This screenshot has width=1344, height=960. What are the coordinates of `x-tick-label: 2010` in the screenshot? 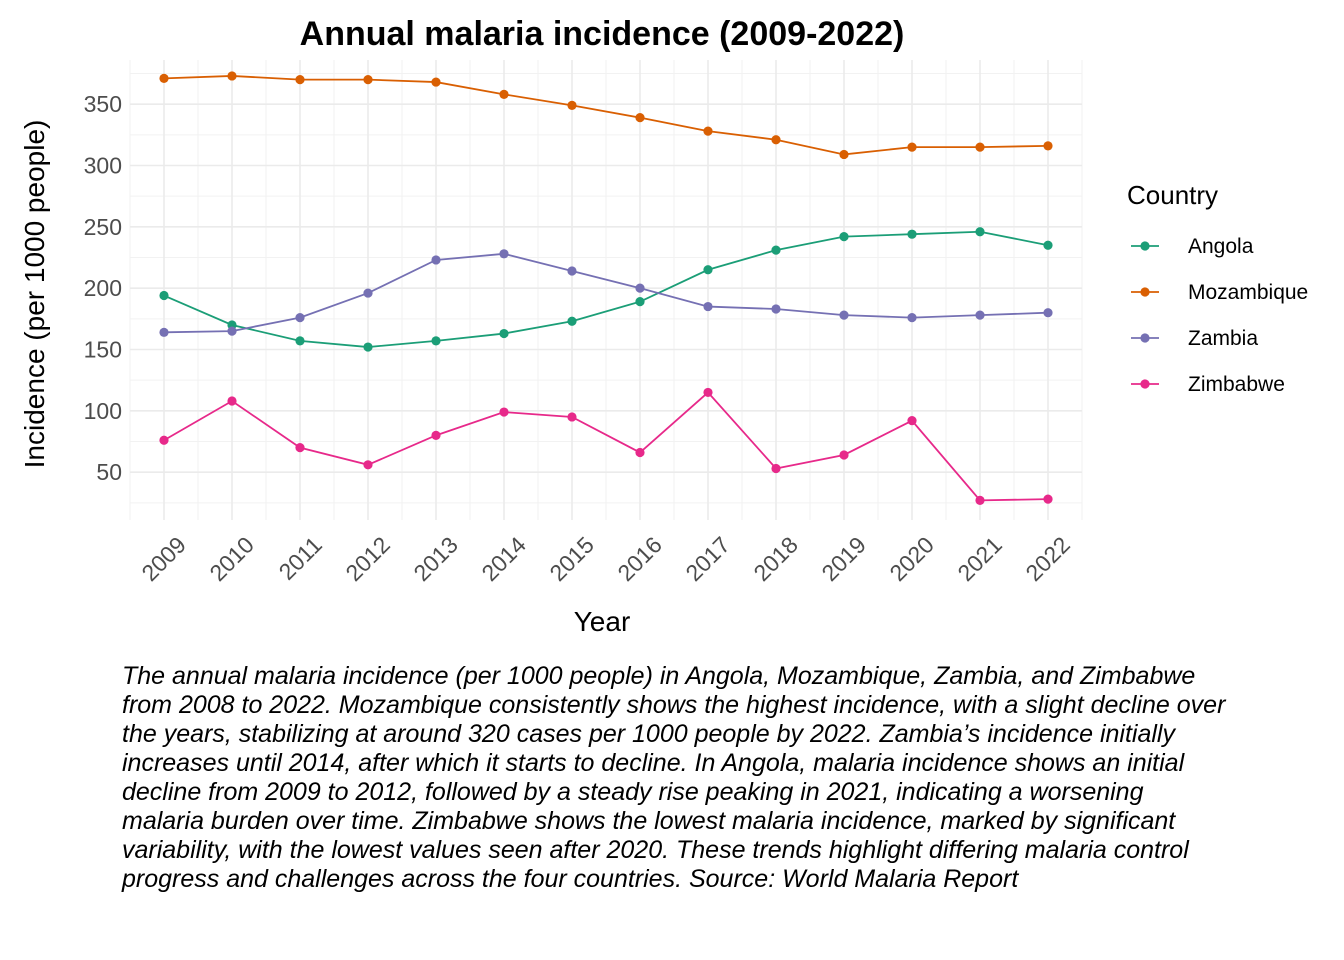 It's located at (231, 559).